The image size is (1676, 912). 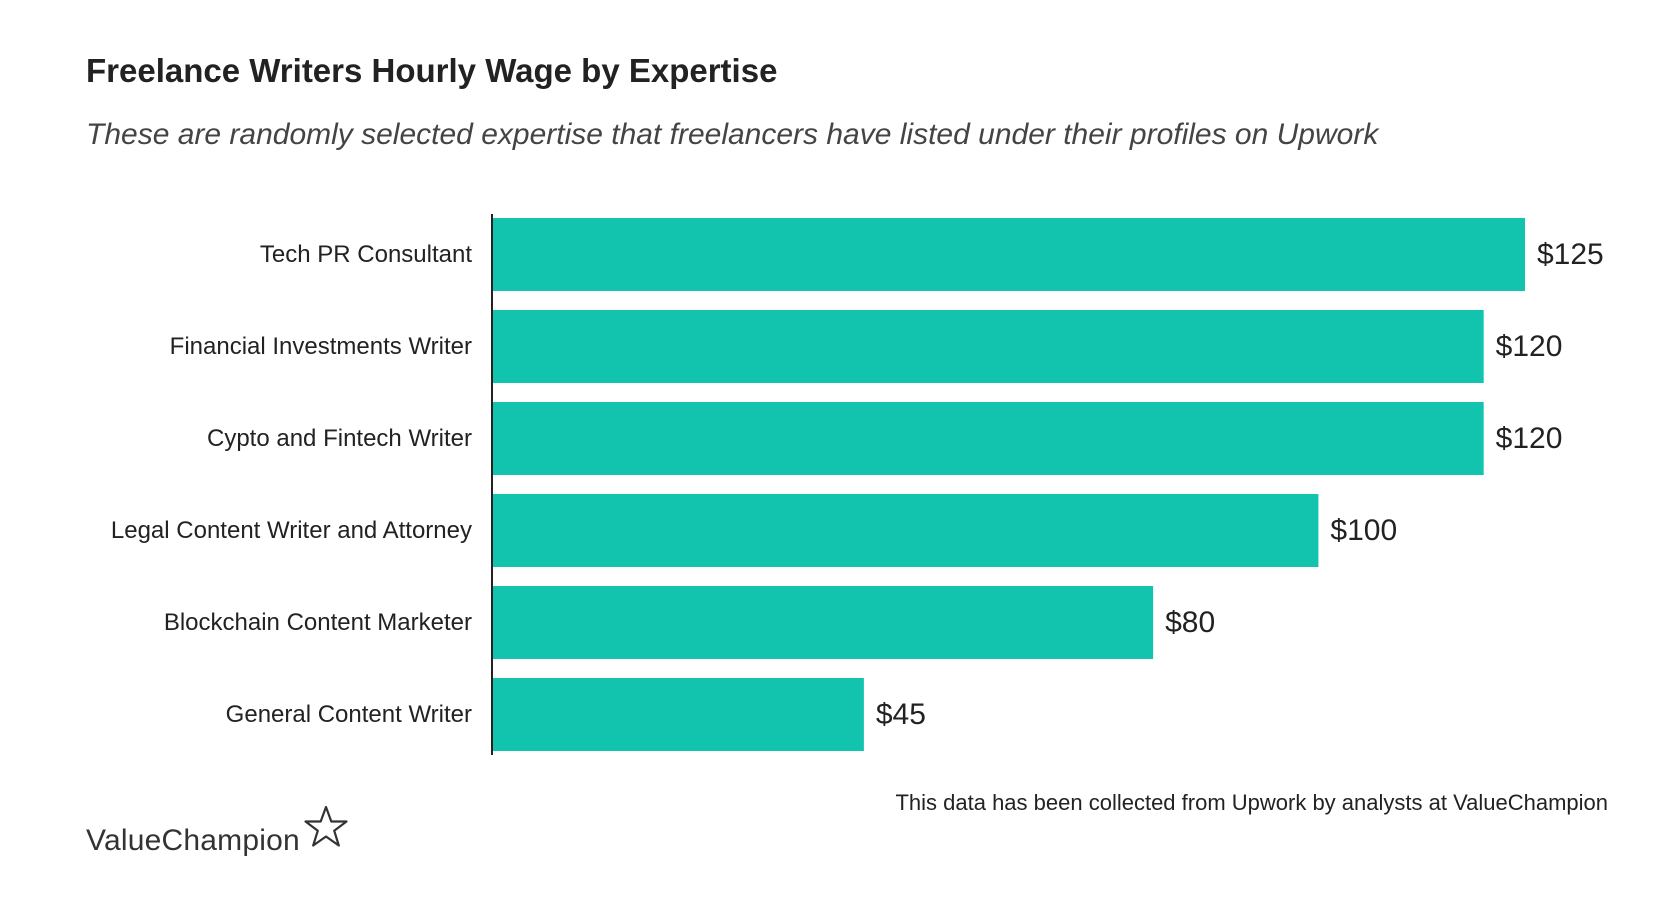 I want to click on brand-logo: ValueChampion, so click(x=217, y=831).